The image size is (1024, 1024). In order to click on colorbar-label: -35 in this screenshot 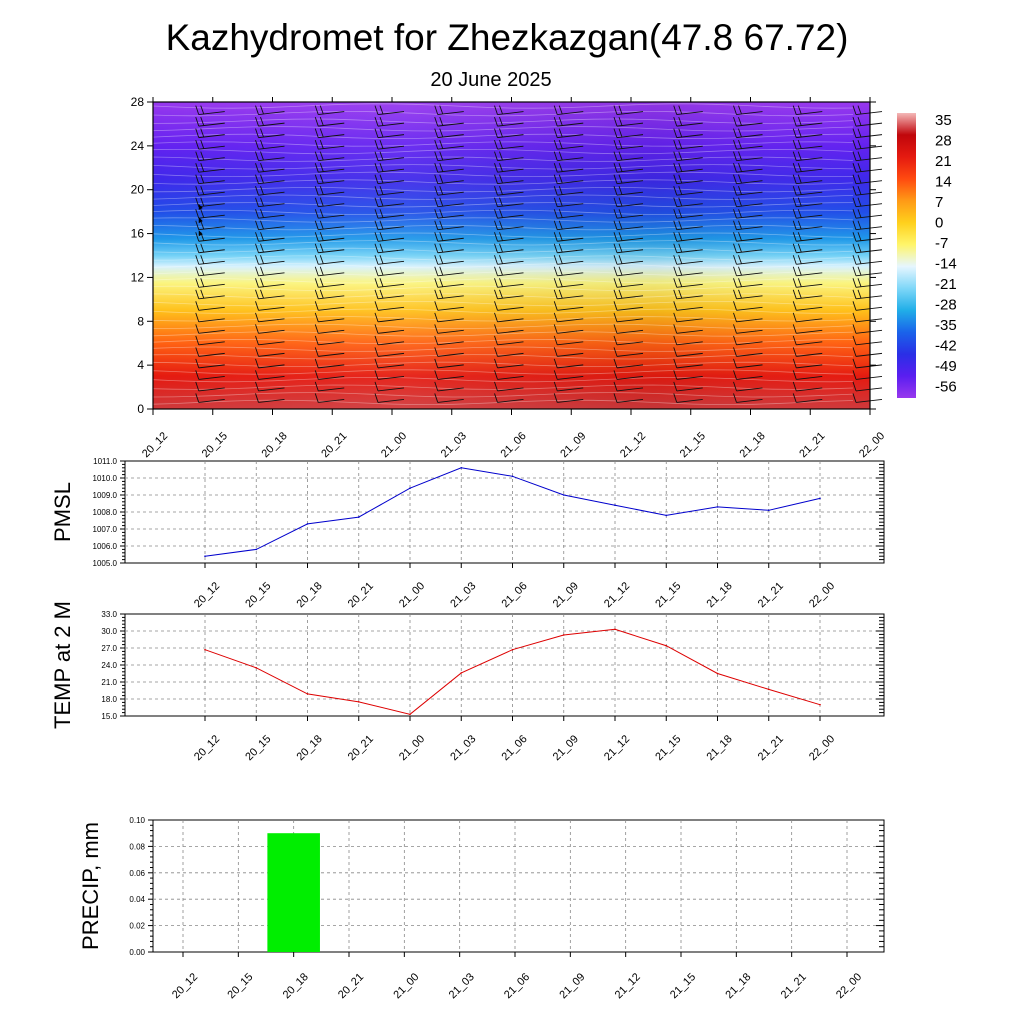, I will do `click(946, 325)`.